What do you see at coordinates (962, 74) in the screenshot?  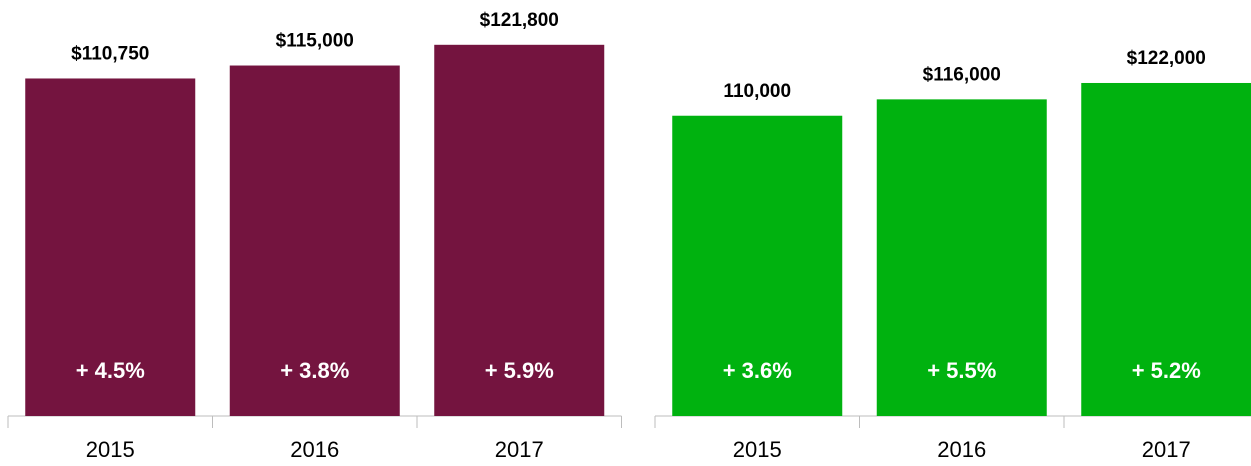 I see `value-label: $116,000` at bounding box center [962, 74].